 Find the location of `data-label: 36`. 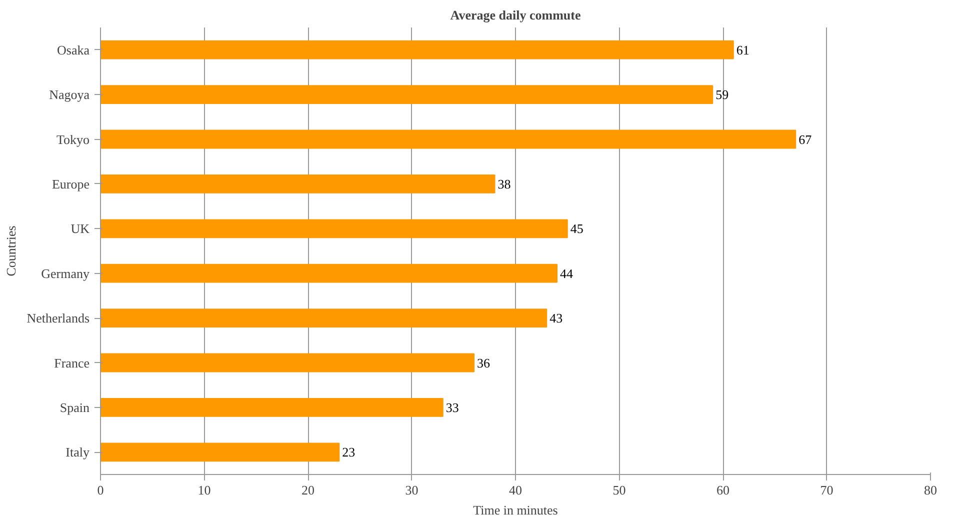

data-label: 36 is located at coordinates (483, 362).